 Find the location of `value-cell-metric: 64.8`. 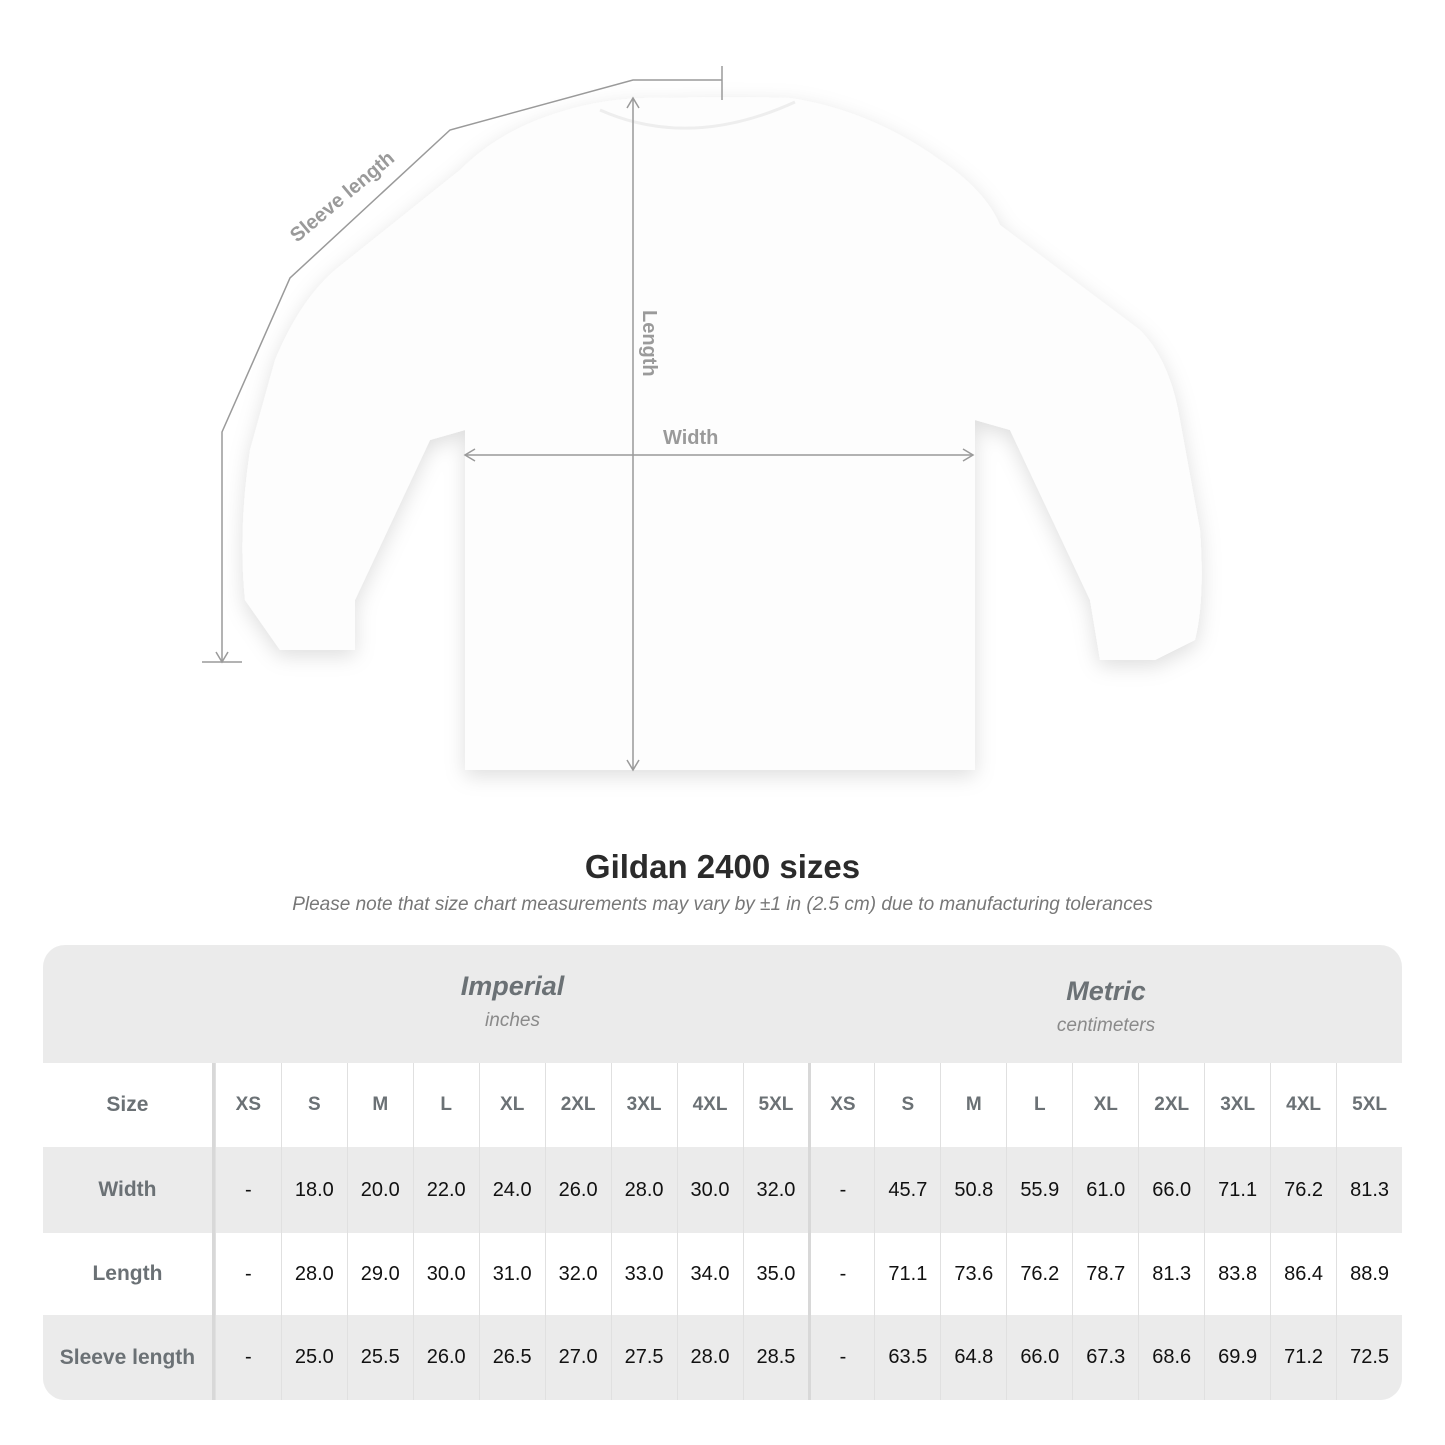

value-cell-metric: 64.8 is located at coordinates (973, 1357).